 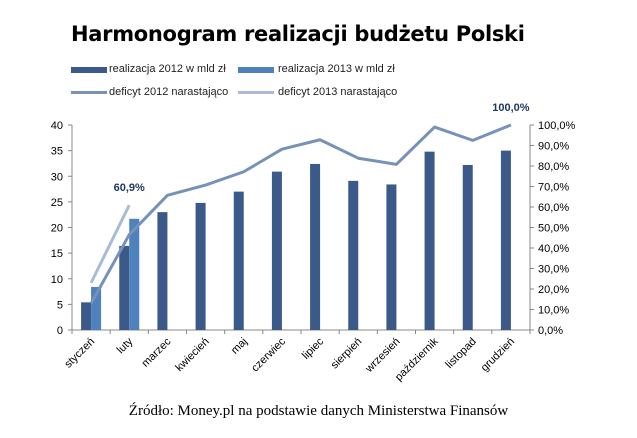 I want to click on bar-styczeń-2, so click(x=96, y=308).